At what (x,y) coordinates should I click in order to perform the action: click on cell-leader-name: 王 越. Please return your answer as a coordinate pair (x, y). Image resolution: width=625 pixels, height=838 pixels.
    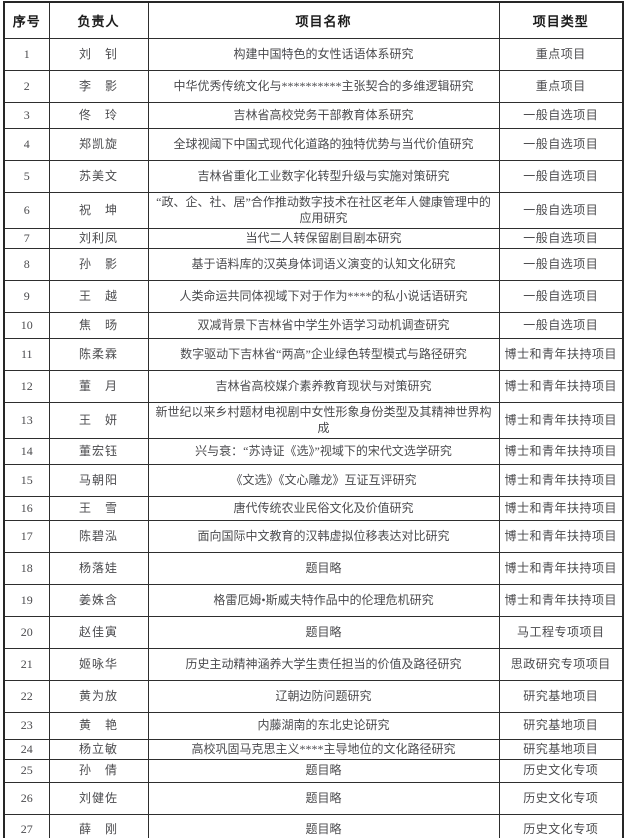
    Looking at the image, I should click on (98, 296).